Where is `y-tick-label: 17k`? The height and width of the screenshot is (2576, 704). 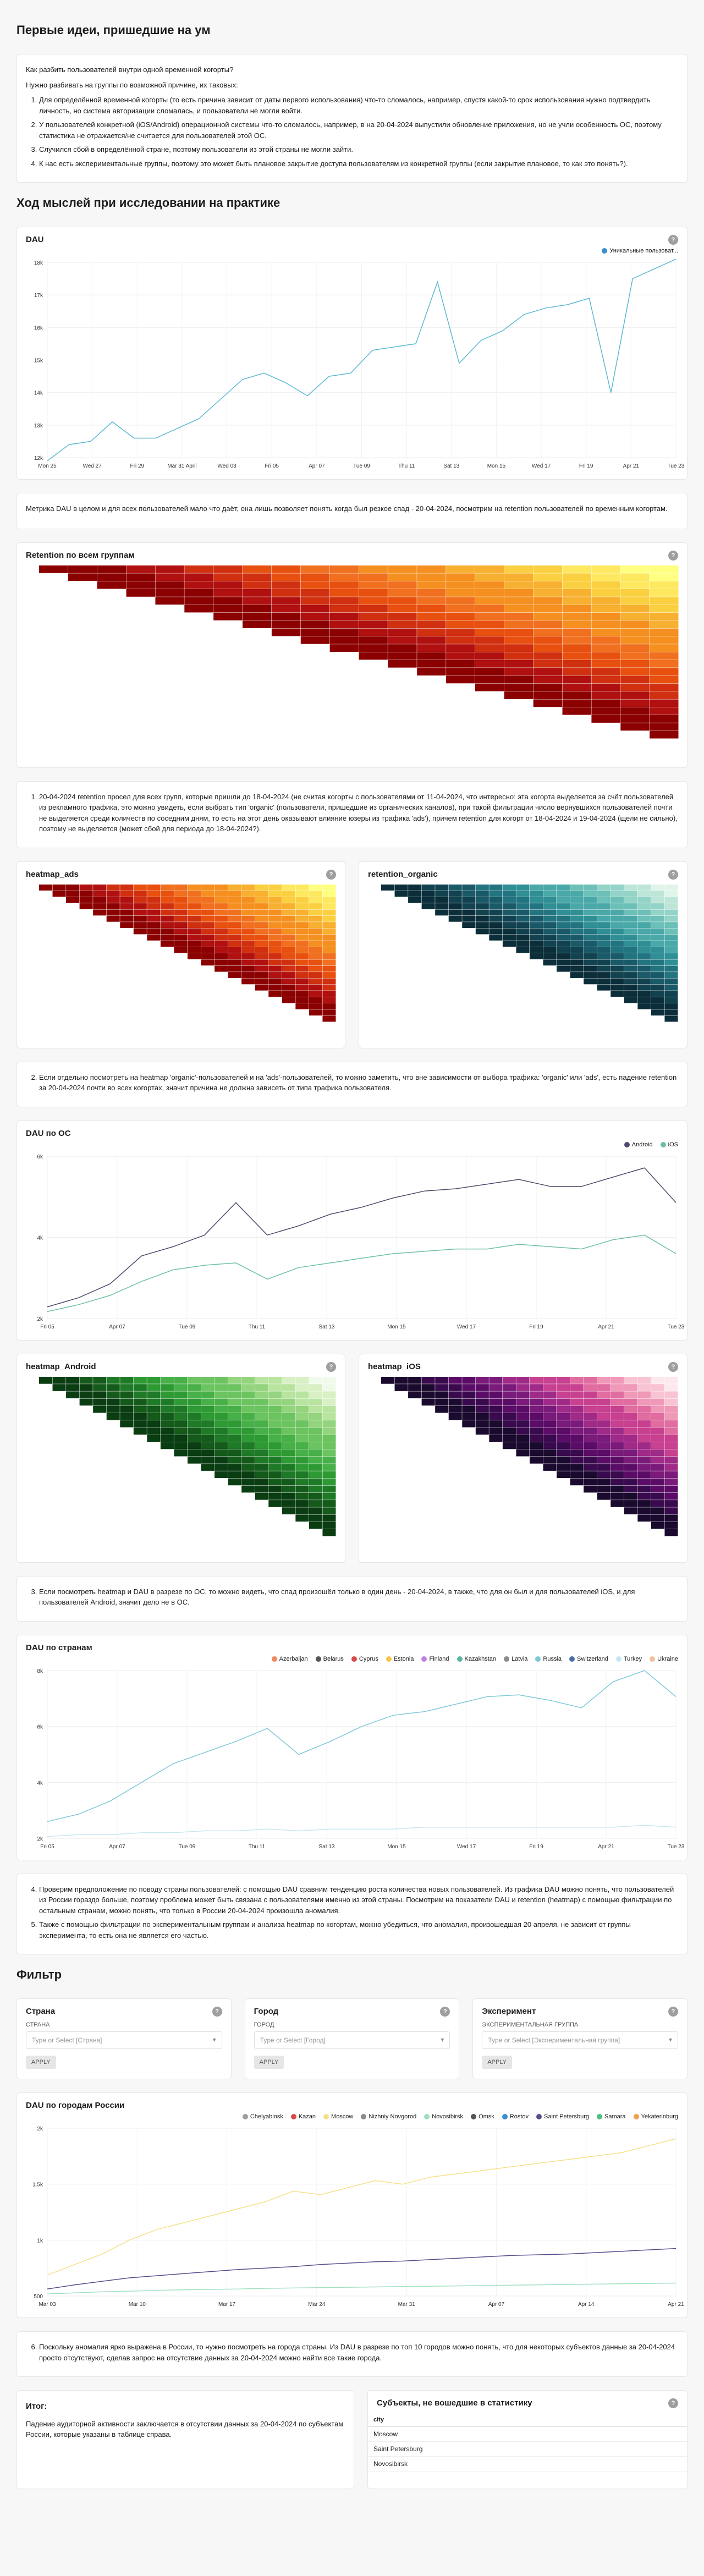
y-tick-label: 17k is located at coordinates (38, 296).